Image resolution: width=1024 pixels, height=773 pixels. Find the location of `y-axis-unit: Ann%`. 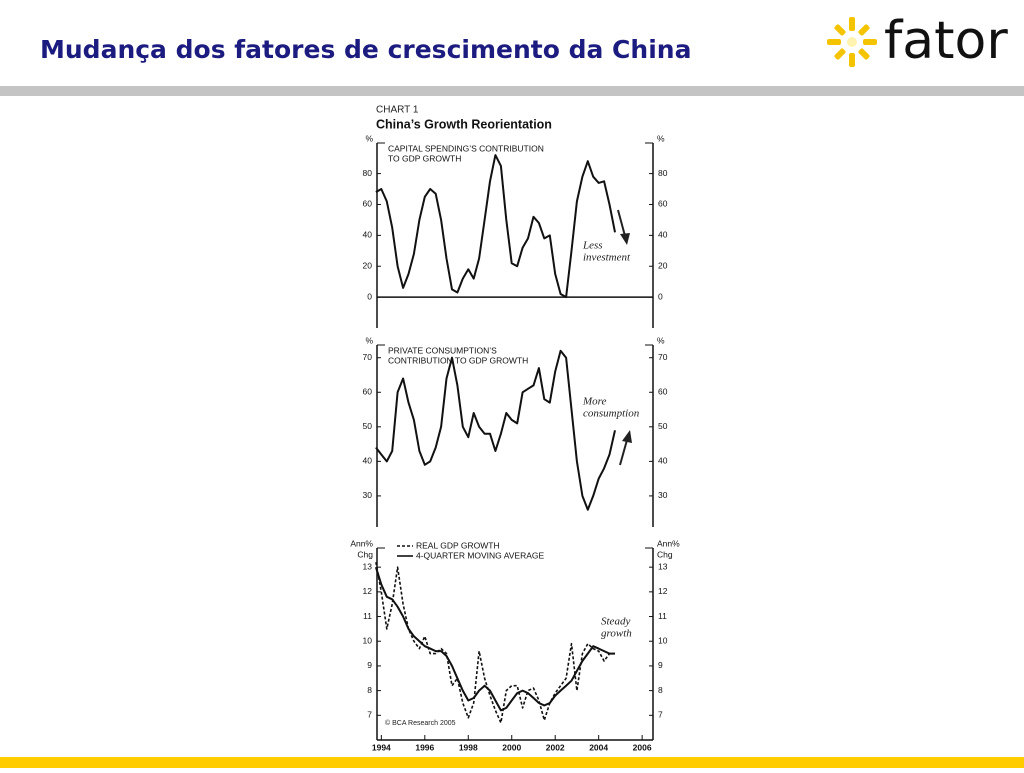

y-axis-unit: Ann% is located at coordinates (361, 543).